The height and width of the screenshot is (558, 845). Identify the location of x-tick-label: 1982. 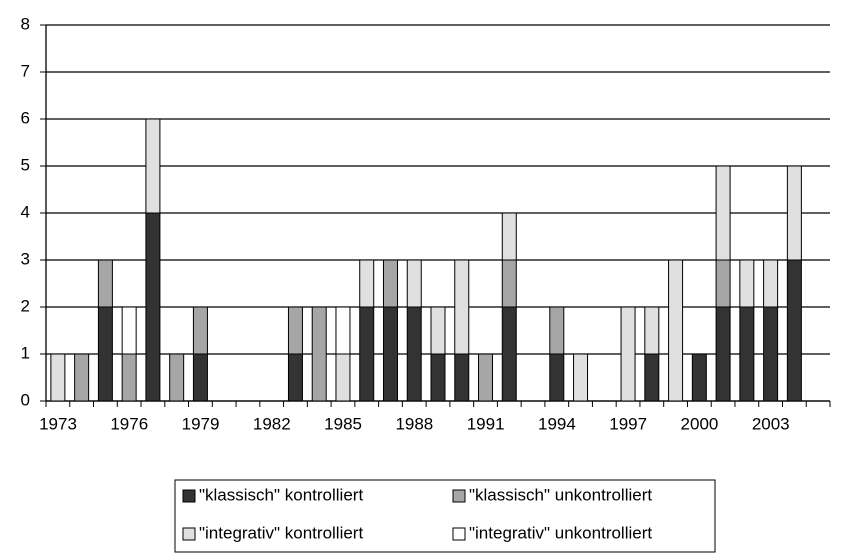
(272, 423).